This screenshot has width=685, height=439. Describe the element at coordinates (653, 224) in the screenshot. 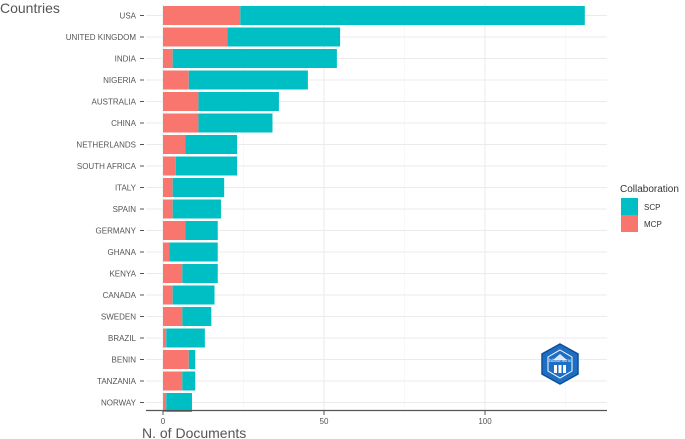

I see `legend-label-mcp: MCP` at that location.